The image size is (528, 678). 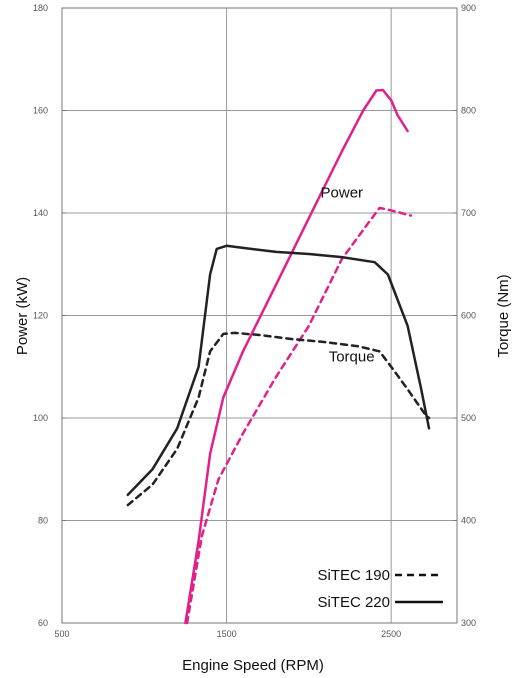 I want to click on power-tick-label: 140, so click(x=40, y=213).